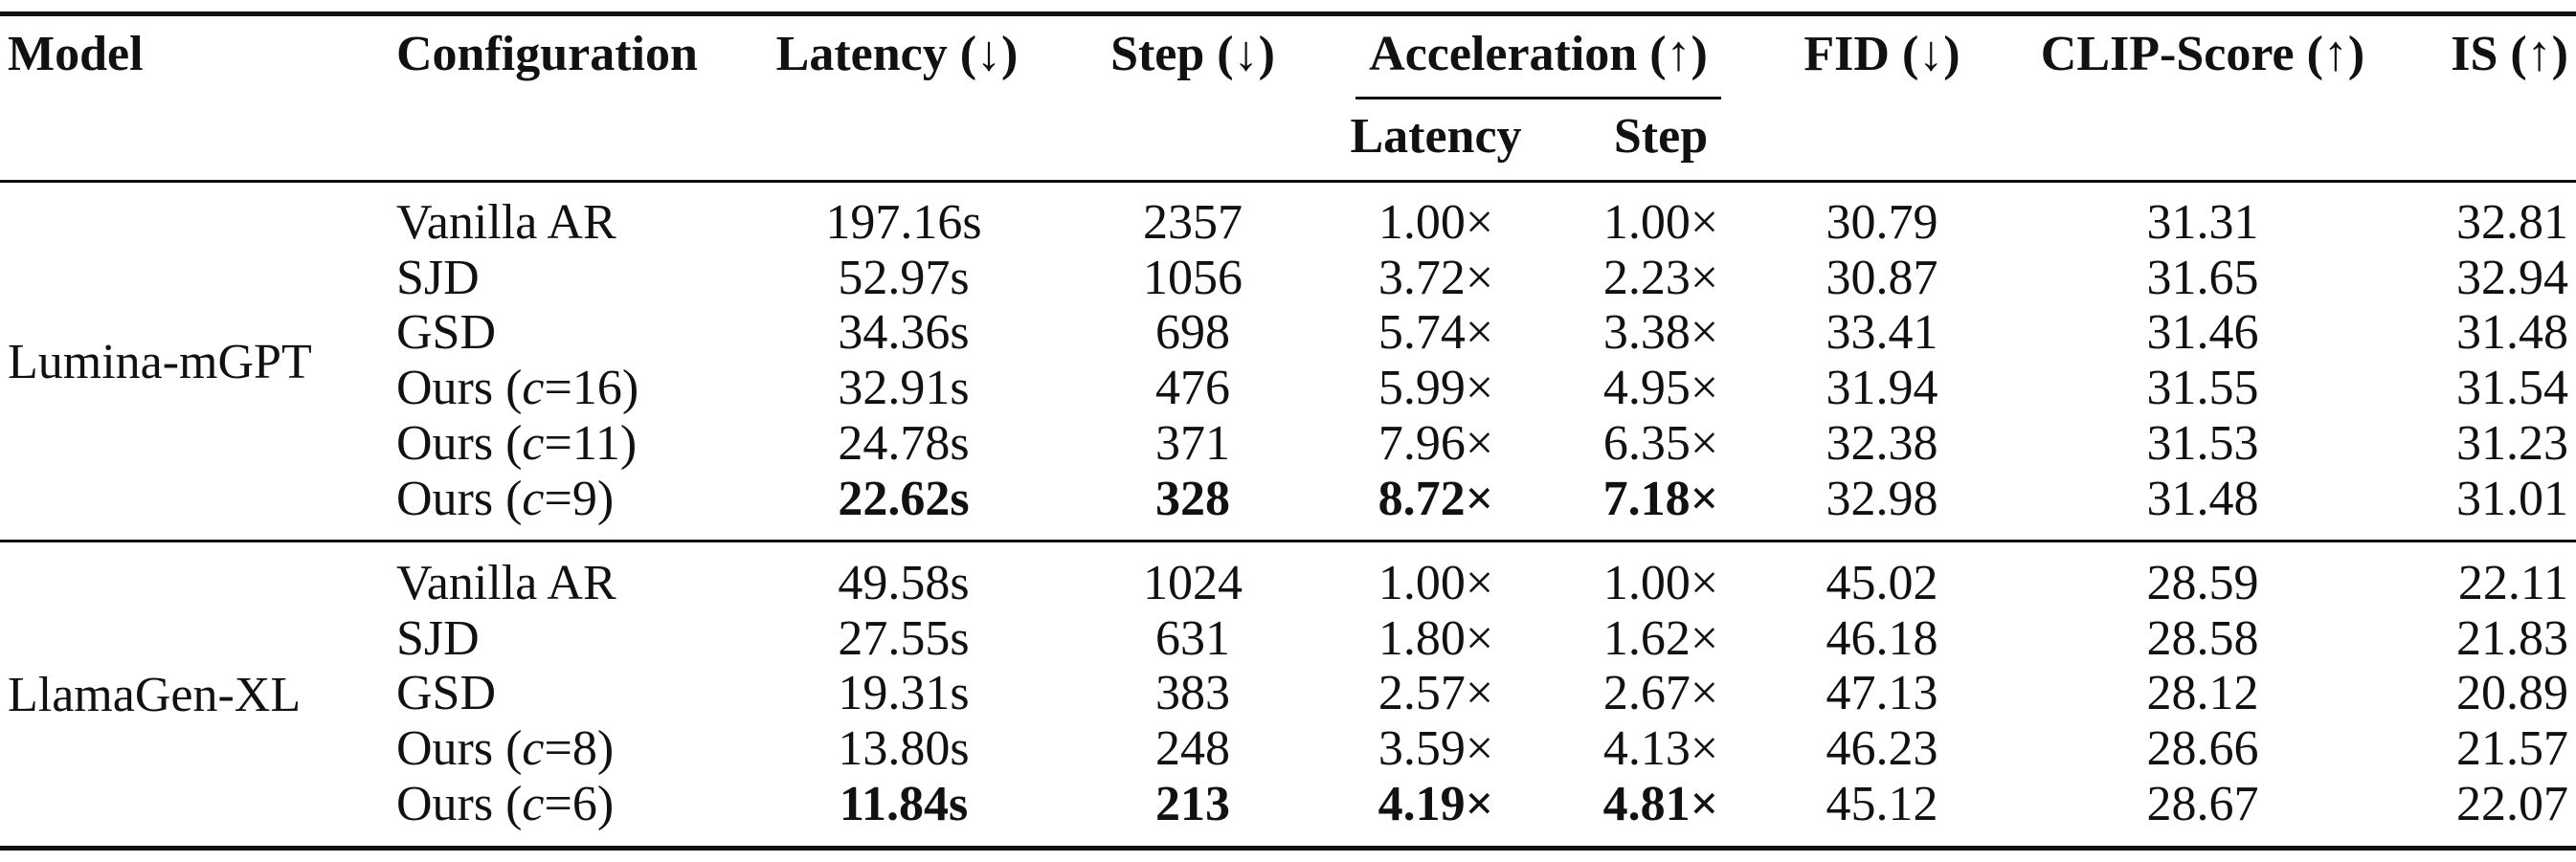 Image resolution: width=2576 pixels, height=862 pixels. I want to click on is-cell: 31.54, so click(2512, 388).